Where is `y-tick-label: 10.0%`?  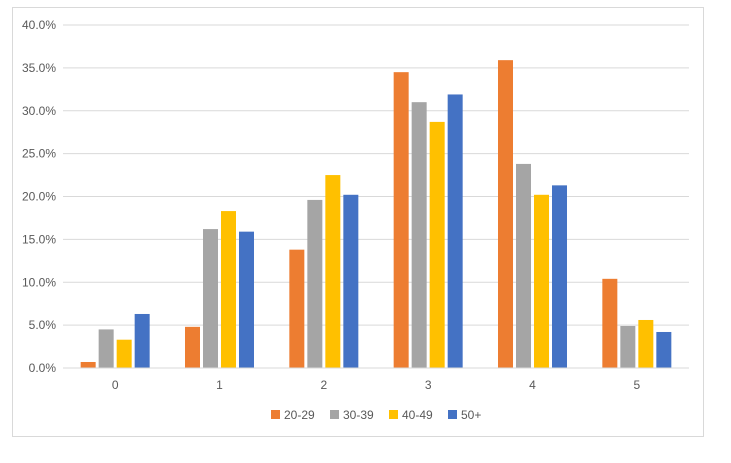 y-tick-label: 10.0% is located at coordinates (39, 282).